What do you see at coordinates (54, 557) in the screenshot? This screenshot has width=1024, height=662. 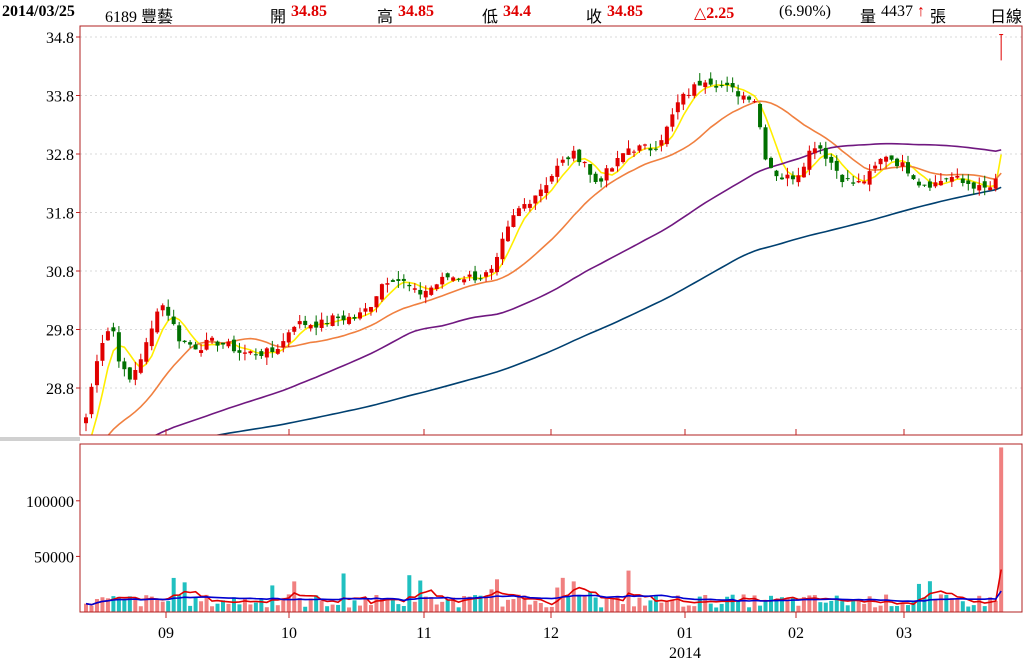 I see `volume-ytick-label: 50000` at bounding box center [54, 557].